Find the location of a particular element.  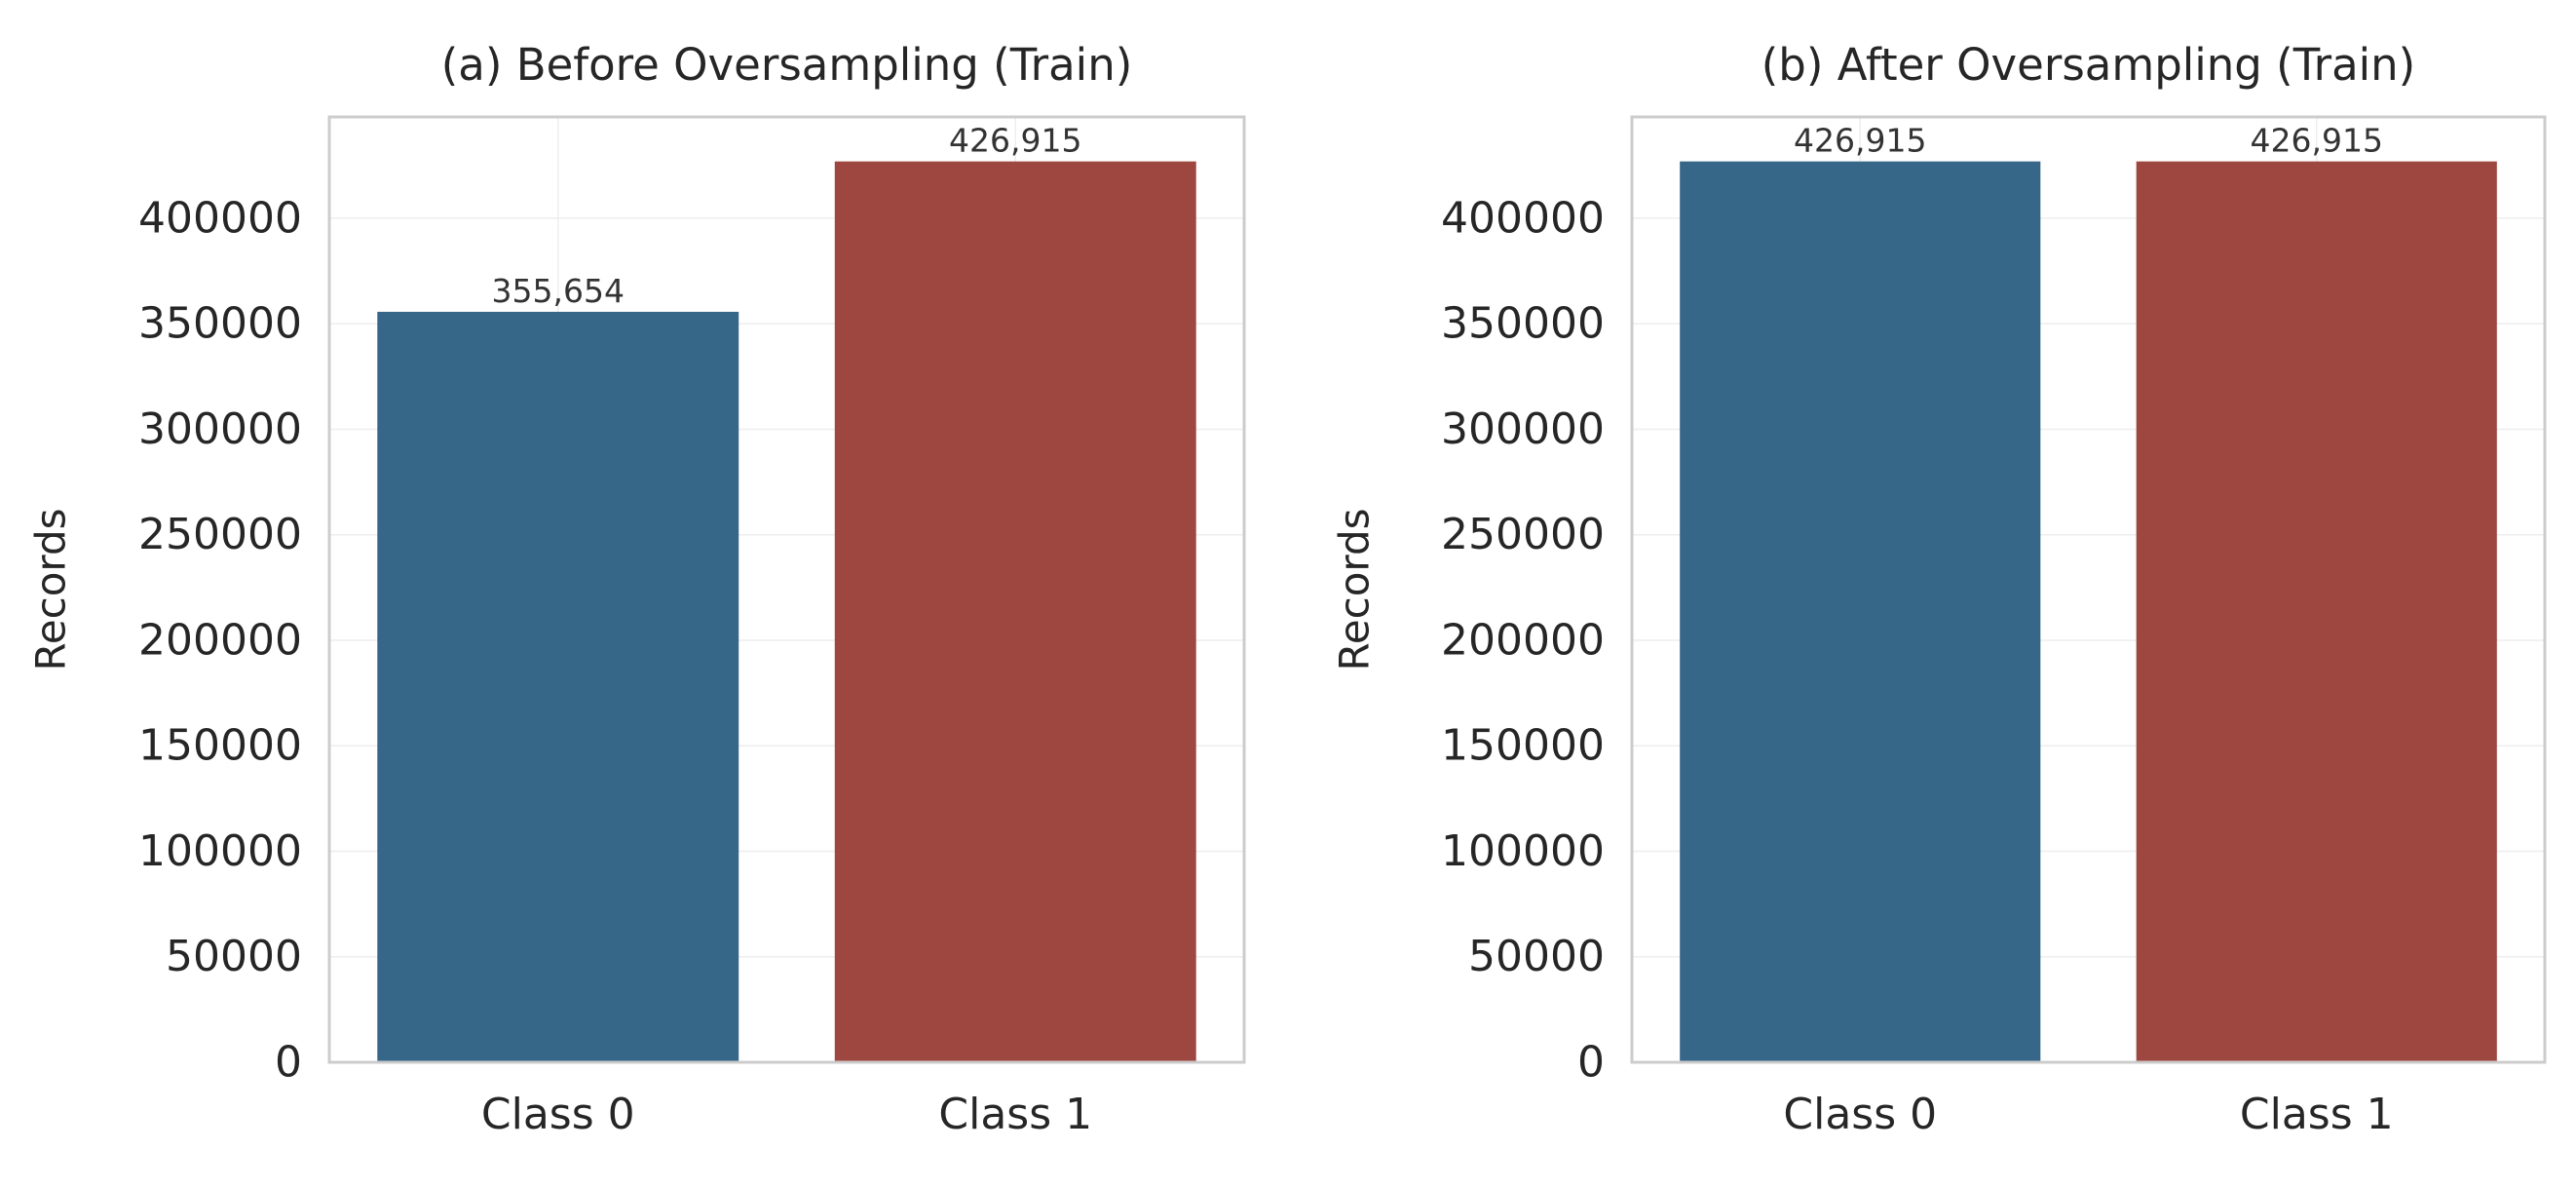

bar-value-label: 355,654 is located at coordinates (558, 291).